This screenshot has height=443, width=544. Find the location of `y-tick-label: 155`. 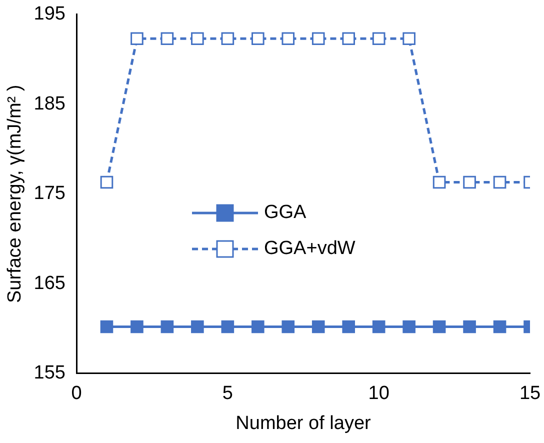

y-tick-label: 155 is located at coordinates (50, 373).